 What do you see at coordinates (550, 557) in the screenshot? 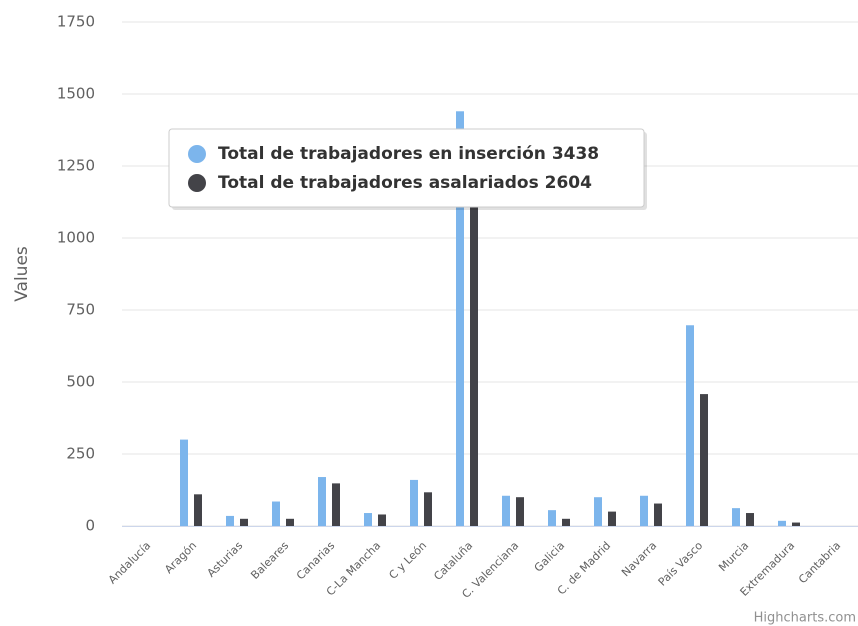
I see `x-tick-label: Galicia` at bounding box center [550, 557].